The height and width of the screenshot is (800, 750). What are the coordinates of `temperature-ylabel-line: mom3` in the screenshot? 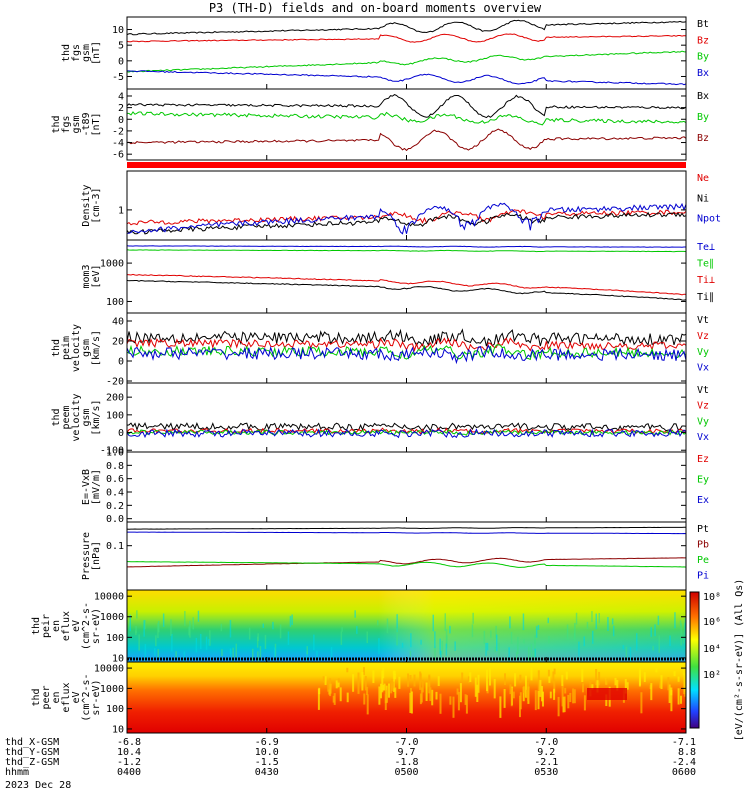 It's located at (86, 276).